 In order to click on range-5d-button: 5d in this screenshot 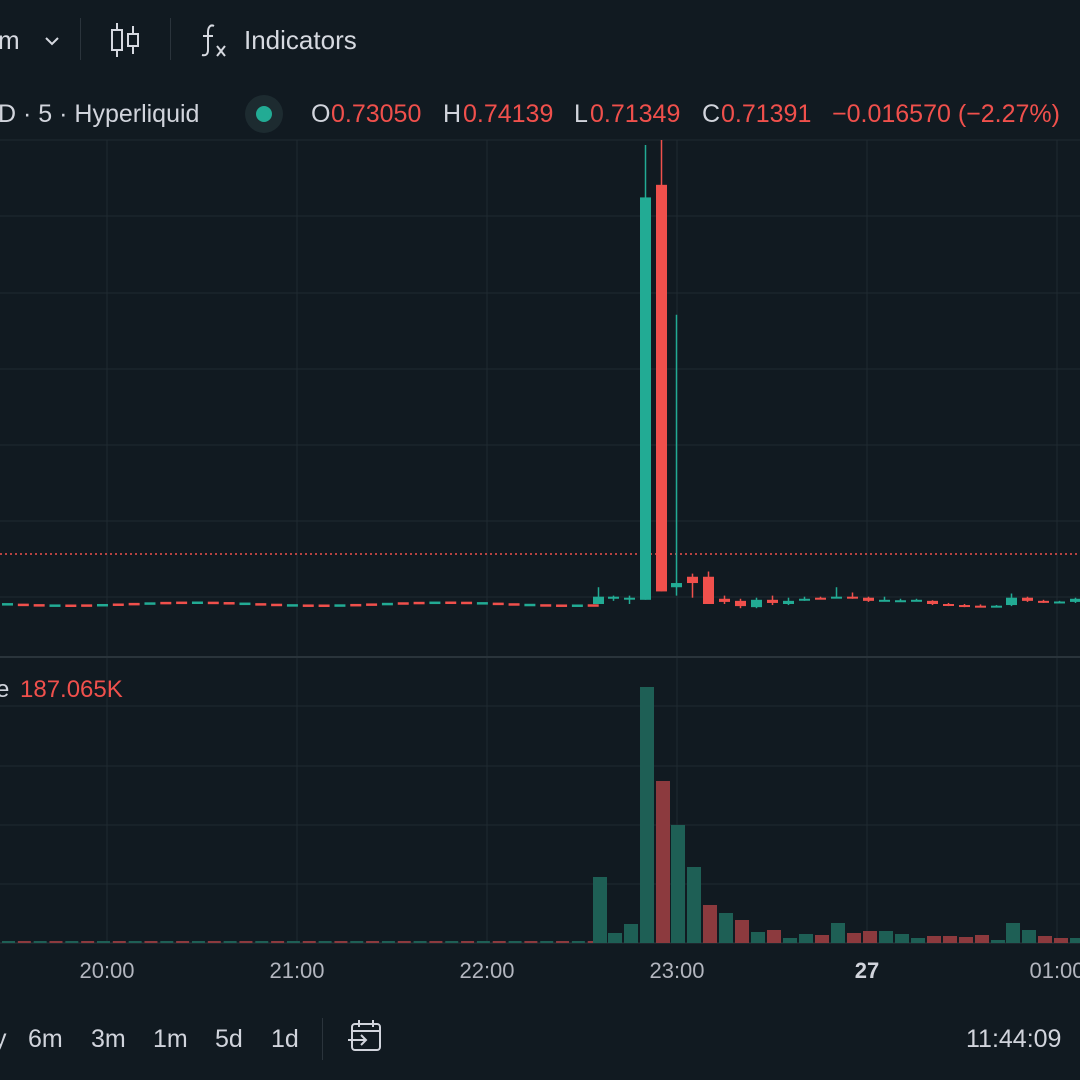, I will do `click(229, 1039)`.